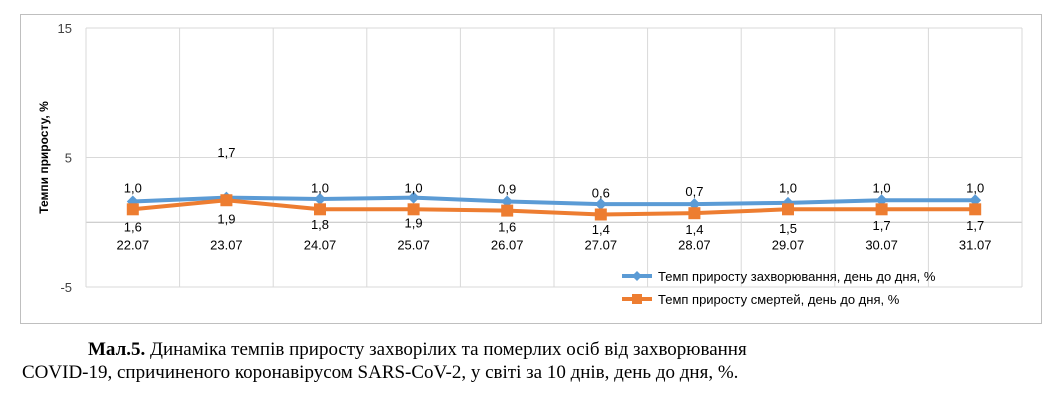  What do you see at coordinates (554, 201) in the screenshot?
I see `series-line-infections` at bounding box center [554, 201].